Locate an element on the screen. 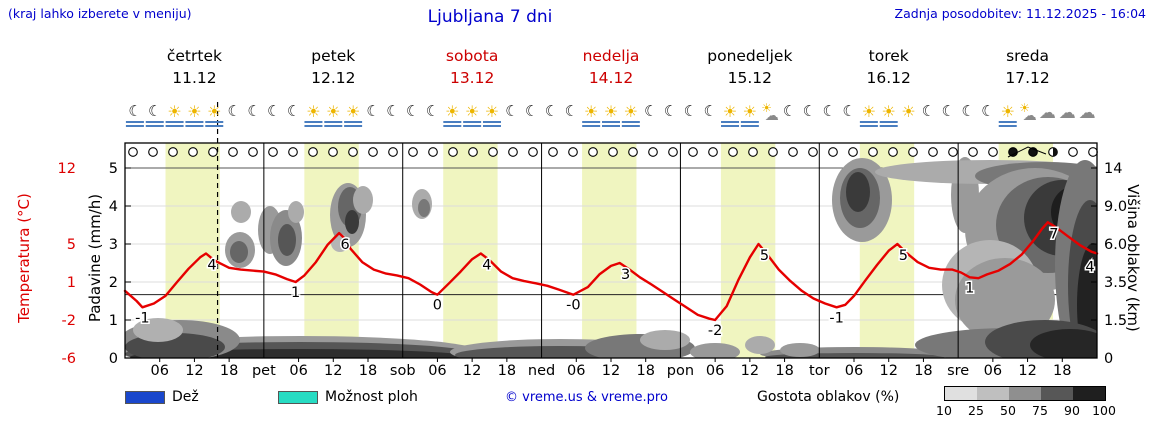 The image size is (1152, 443). cloud-density-ticks: 10 25 50 75 90 100 is located at coordinates (1032, 410).